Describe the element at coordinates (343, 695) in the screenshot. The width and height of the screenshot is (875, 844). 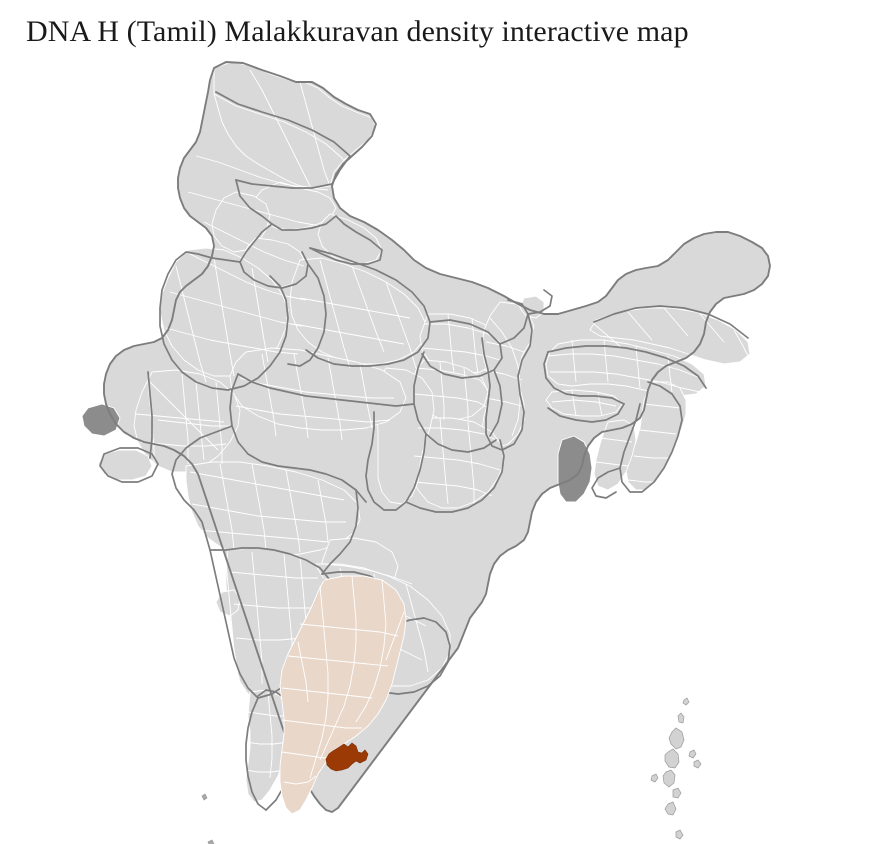
I see `highlighted-state-tamil-nadu` at that location.